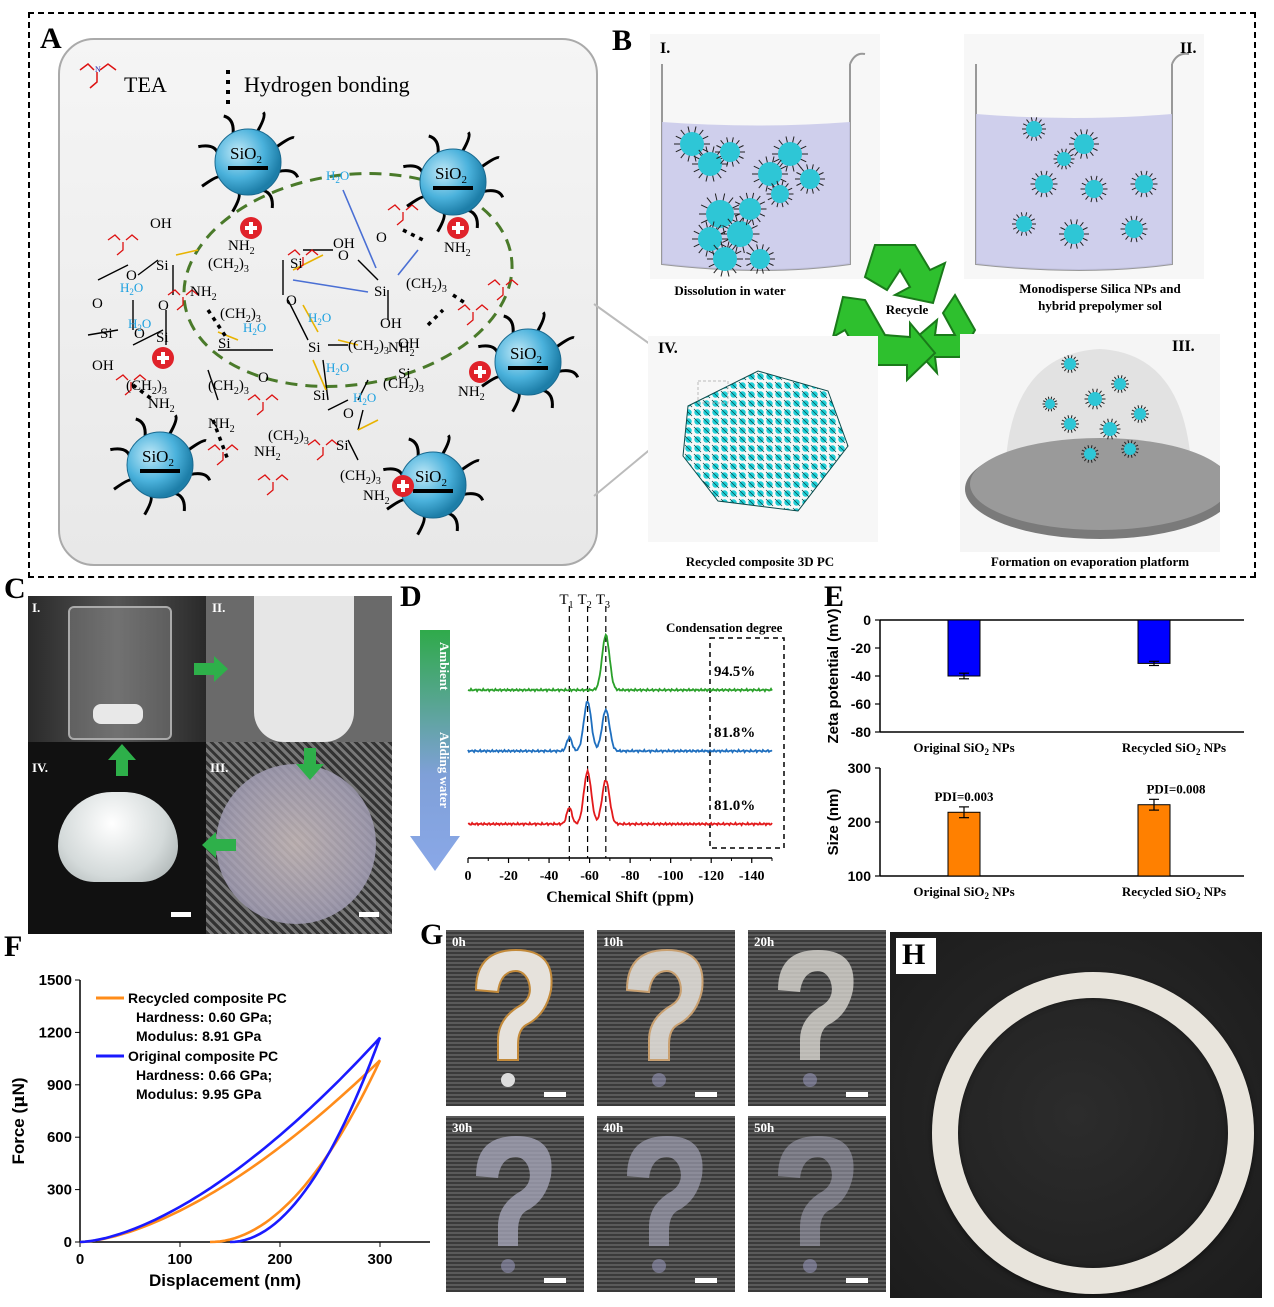 This screenshot has height=1307, width=1274. Describe the element at coordinates (515, 1204) in the screenshot. I see `time-lapse-photo: 30h` at that location.